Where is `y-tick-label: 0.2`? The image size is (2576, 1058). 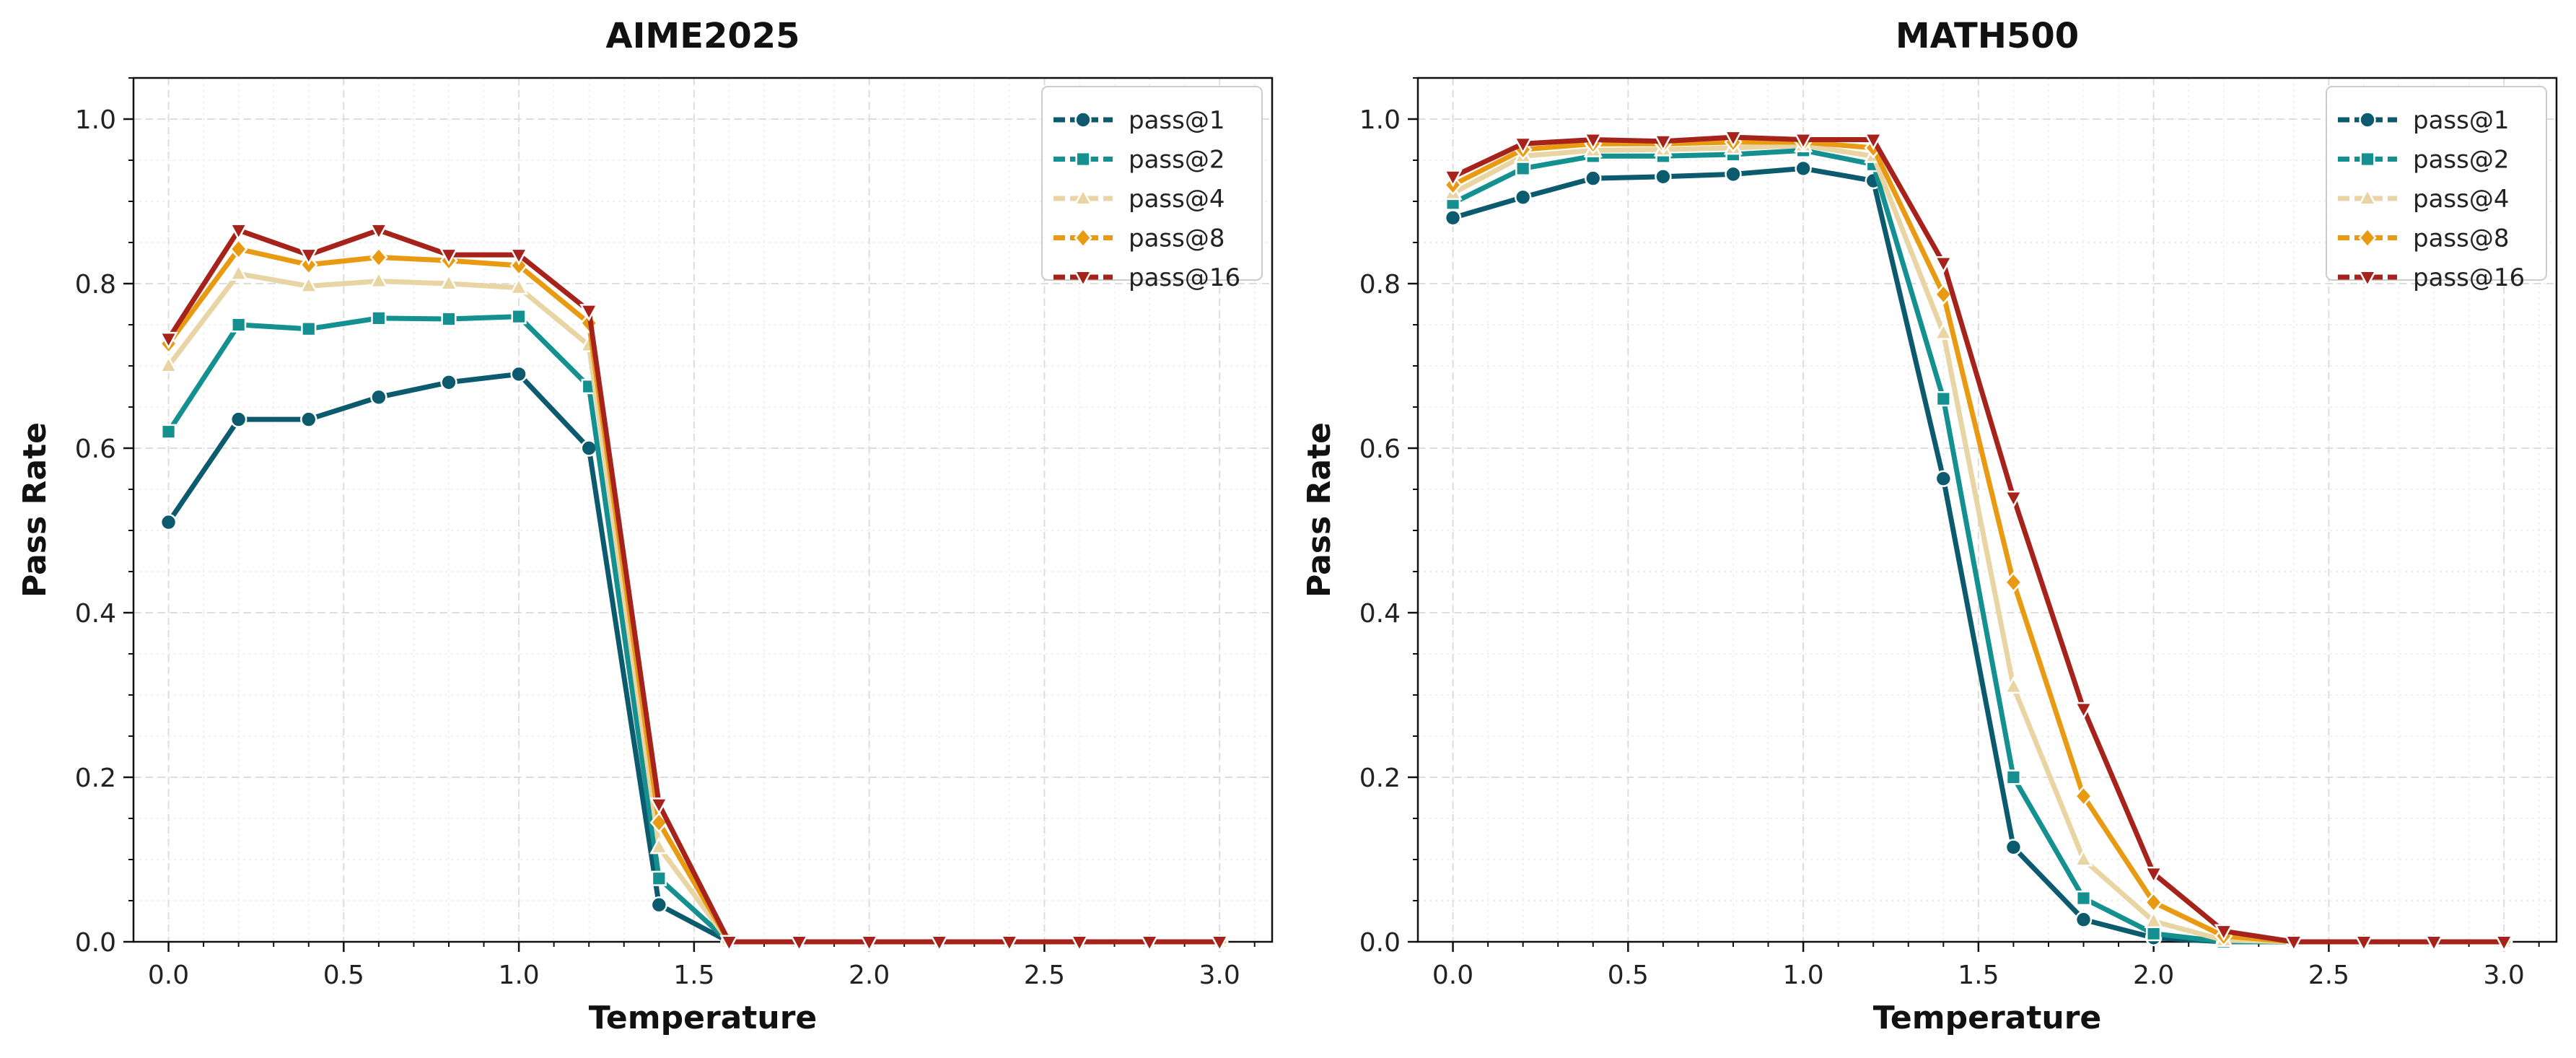
y-tick-label: 0.2 is located at coordinates (95, 778).